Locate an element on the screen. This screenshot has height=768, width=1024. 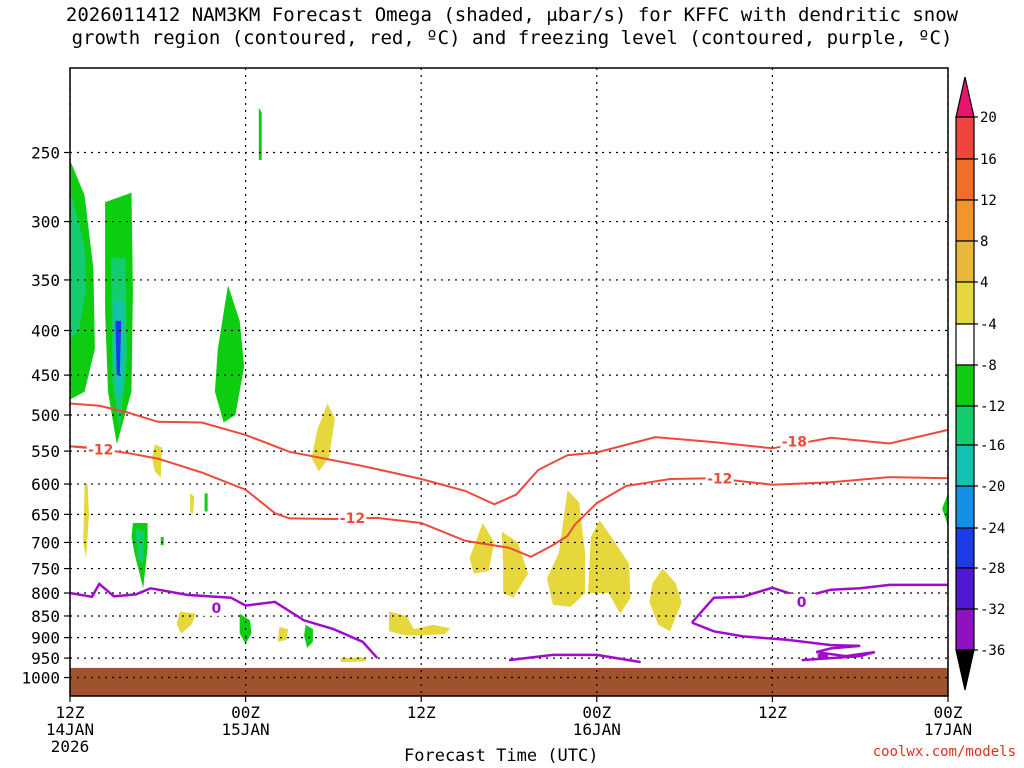
colorbar-label: 20 is located at coordinates (988, 118).